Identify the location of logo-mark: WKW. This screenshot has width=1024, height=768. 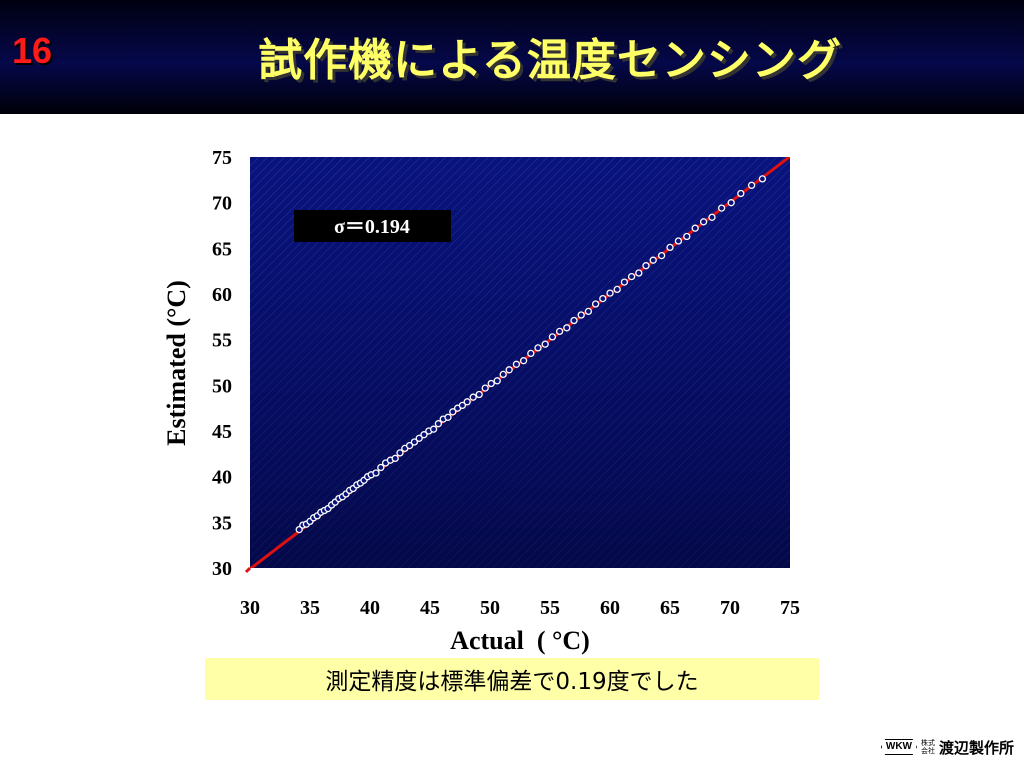
(898, 747).